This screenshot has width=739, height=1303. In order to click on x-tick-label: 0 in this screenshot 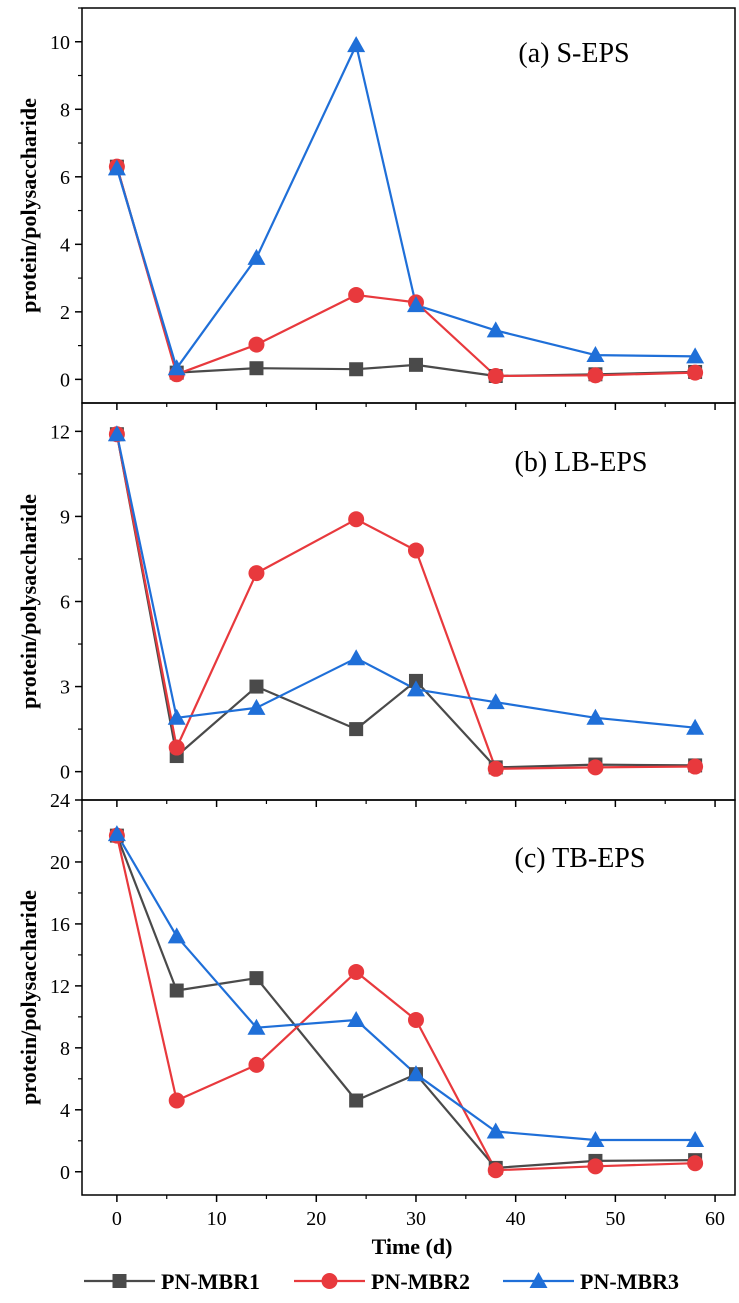, I will do `click(117, 1219)`.